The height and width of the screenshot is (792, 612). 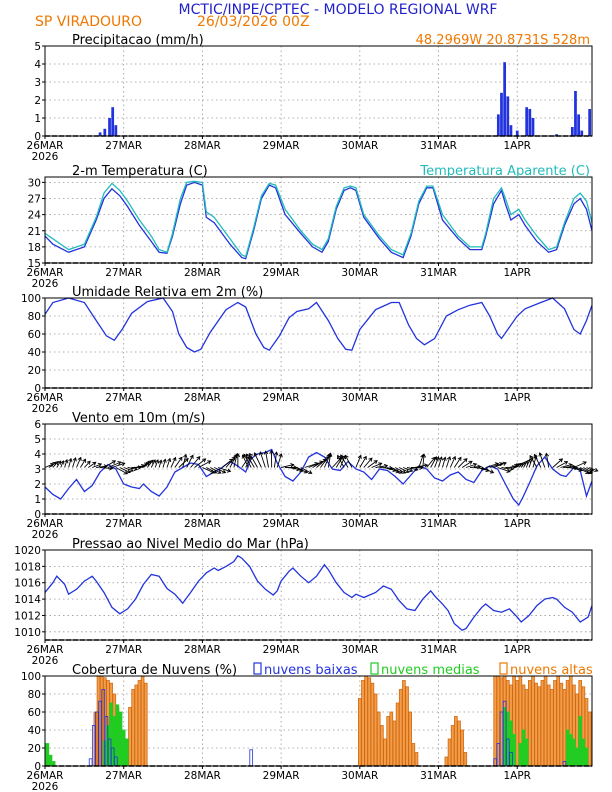 What do you see at coordinates (34, 248) in the screenshot?
I see `ytick-label: 18` at bounding box center [34, 248].